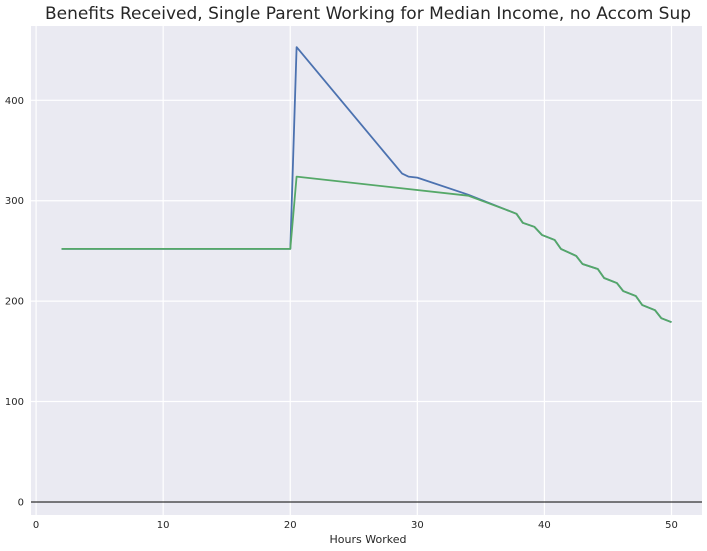 Image resolution: width=707 pixels, height=551 pixels. What do you see at coordinates (163, 525) in the screenshot?
I see `x-tick-label: 10` at bounding box center [163, 525].